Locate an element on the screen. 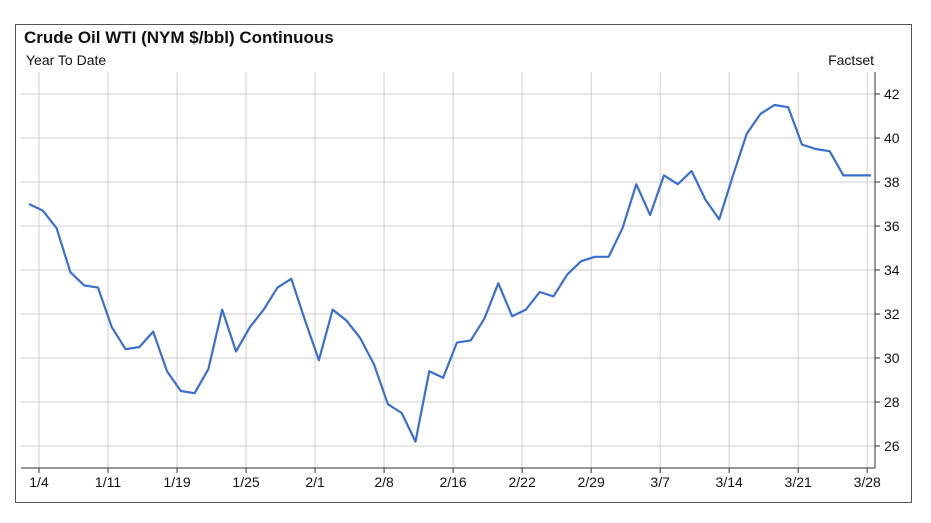 This screenshot has width=931, height=523. y-tick-label: 40 is located at coordinates (892, 138).